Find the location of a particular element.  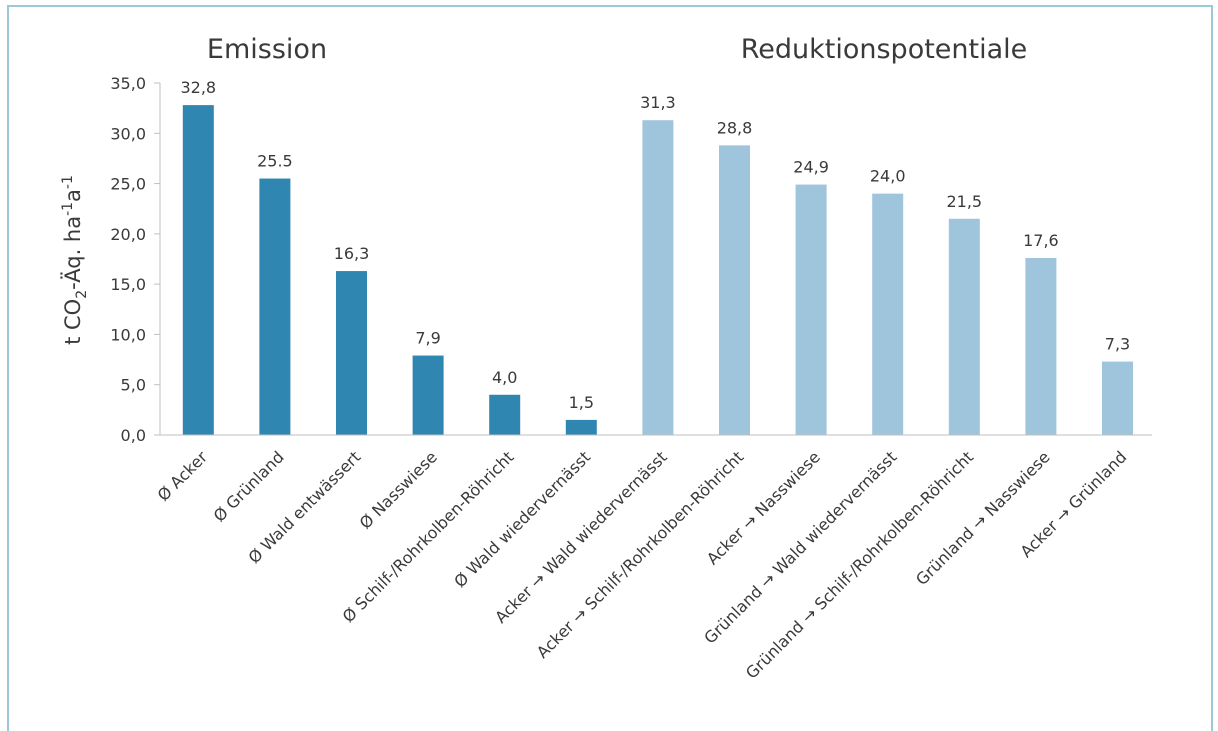

y-tick-label: 30,0 is located at coordinates (128, 133).